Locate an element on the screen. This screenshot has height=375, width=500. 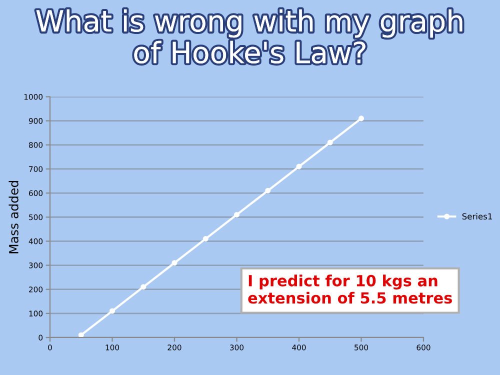
annotation: I predict for 10 kgs an extension of 5.5 metres is located at coordinates (350, 289).